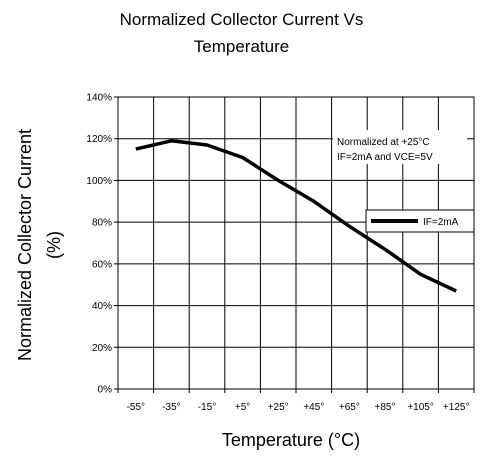 The width and height of the screenshot is (483, 457). What do you see at coordinates (291, 440) in the screenshot?
I see `x-axis-label: Temperature (°C)` at bounding box center [291, 440].